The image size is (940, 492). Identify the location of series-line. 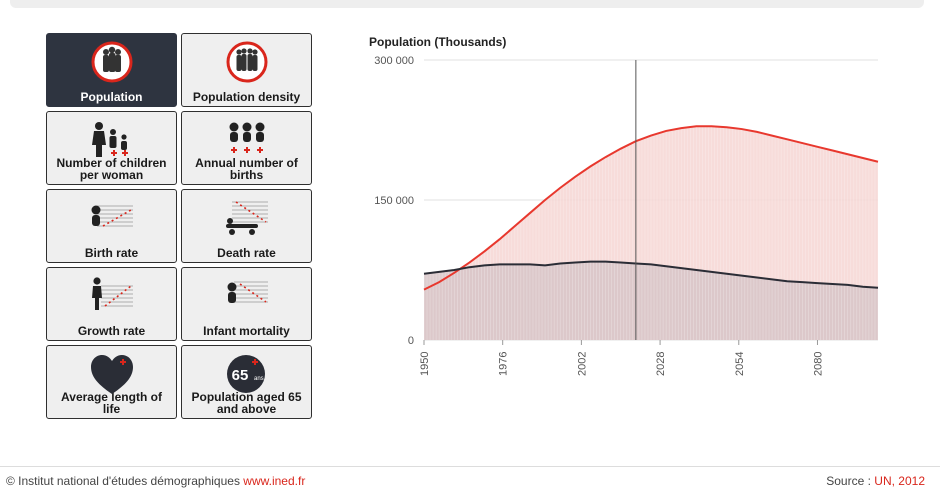
(651, 274).